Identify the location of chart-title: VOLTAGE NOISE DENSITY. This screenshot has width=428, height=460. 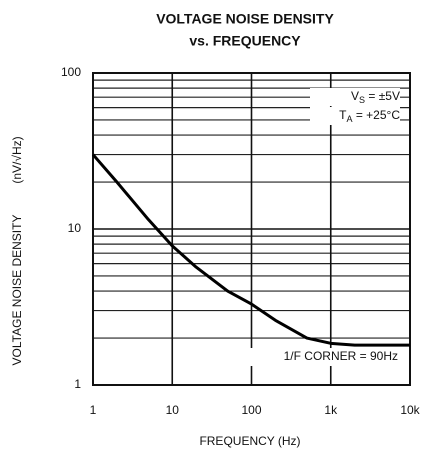
(245, 19).